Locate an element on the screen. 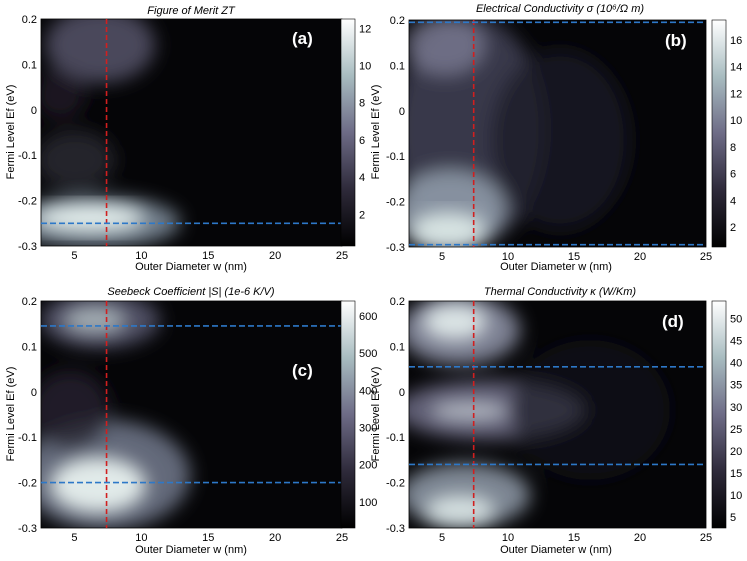 The width and height of the screenshot is (747, 561). colorbar-tick-label: 35 is located at coordinates (736, 386).